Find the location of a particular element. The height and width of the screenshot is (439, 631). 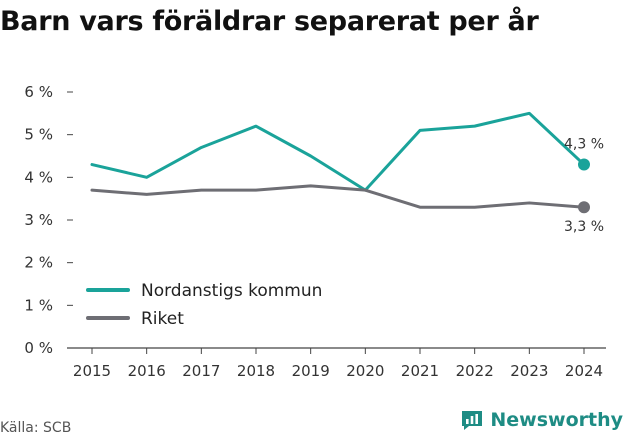

legend-label: Nordanstigs kommun is located at coordinates (231, 291).